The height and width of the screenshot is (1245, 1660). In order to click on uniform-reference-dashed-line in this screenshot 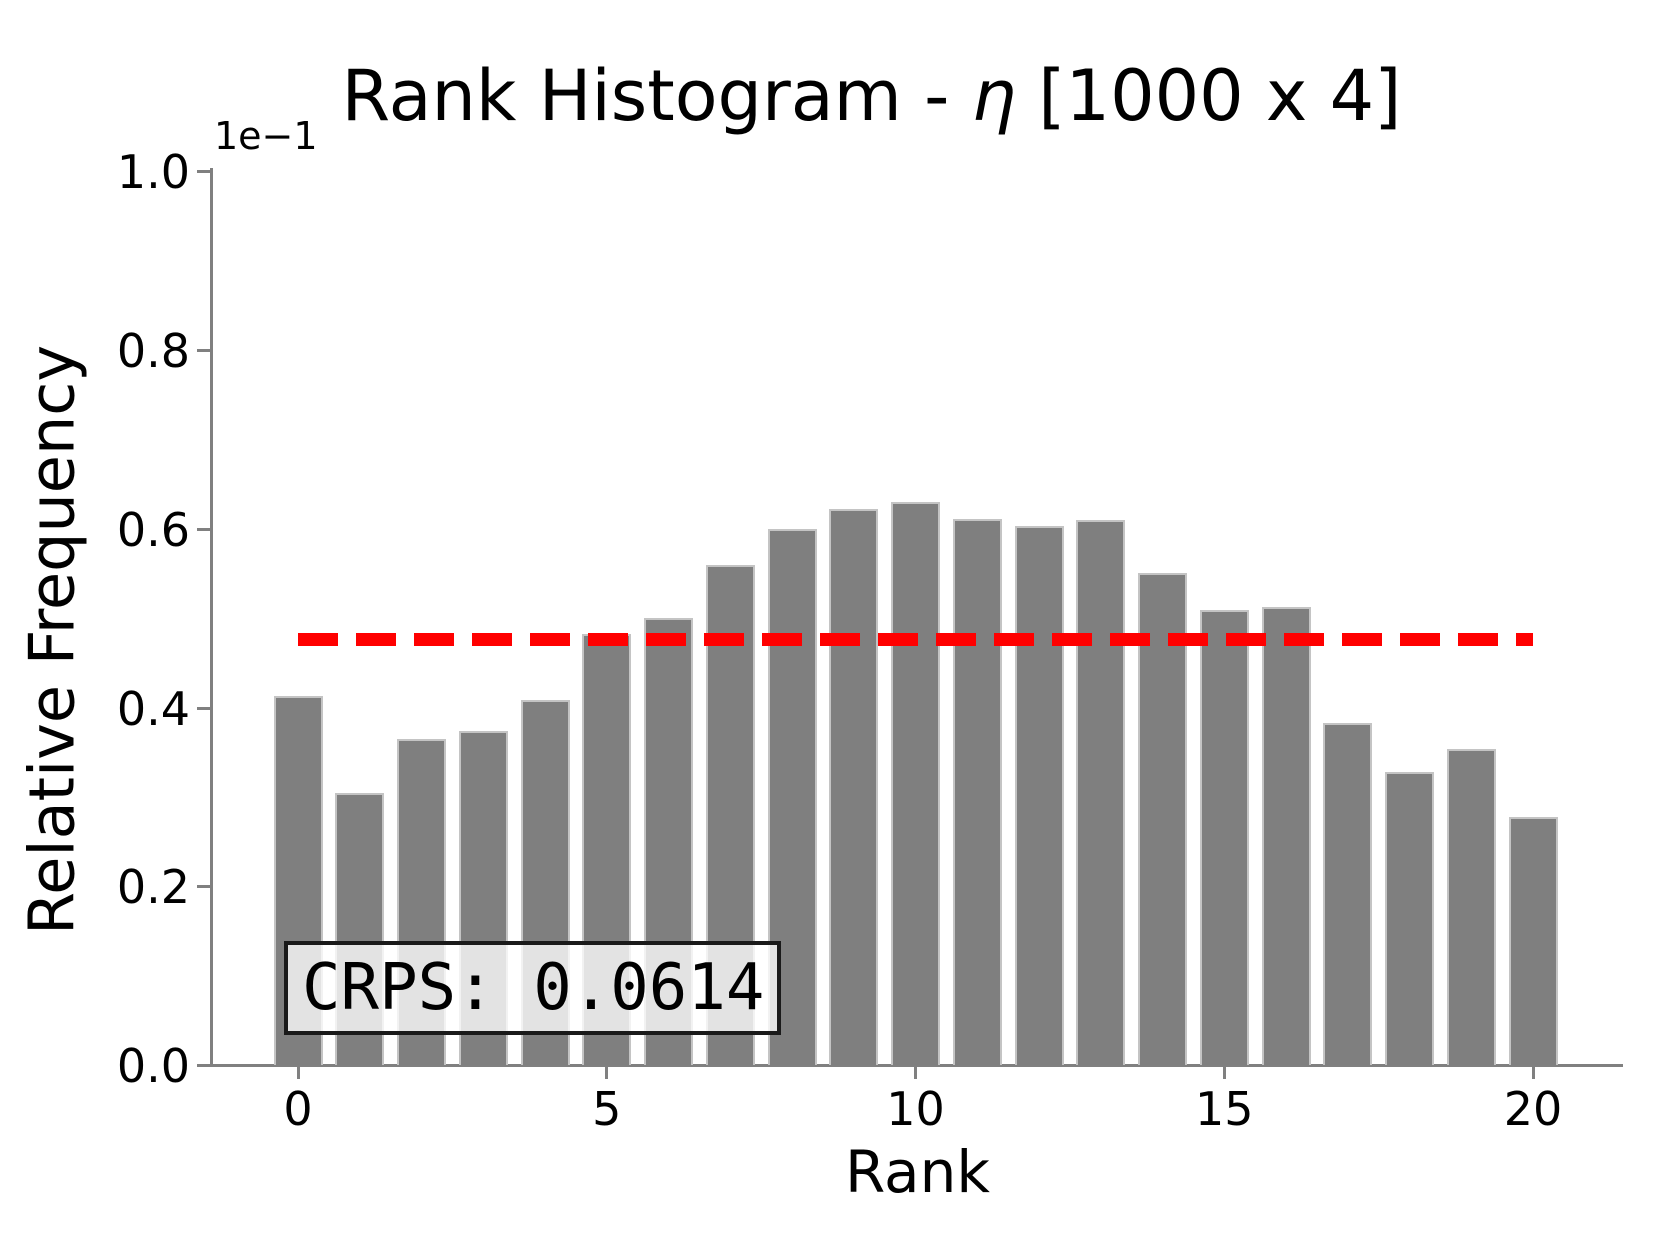, I will do `click(915, 639)`.